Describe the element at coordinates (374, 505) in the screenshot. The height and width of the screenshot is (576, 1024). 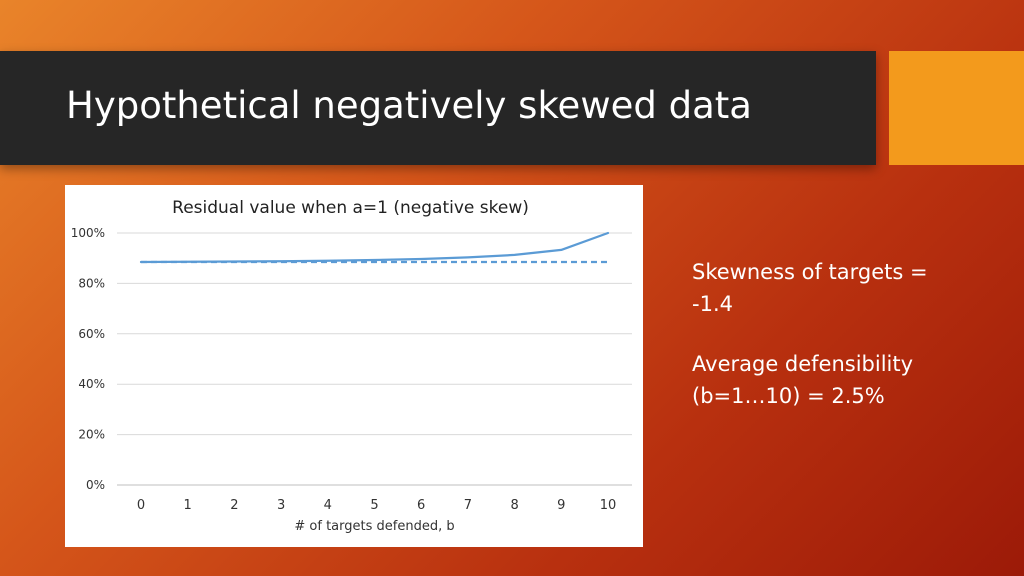
I see `x-tick-label: 5` at that location.